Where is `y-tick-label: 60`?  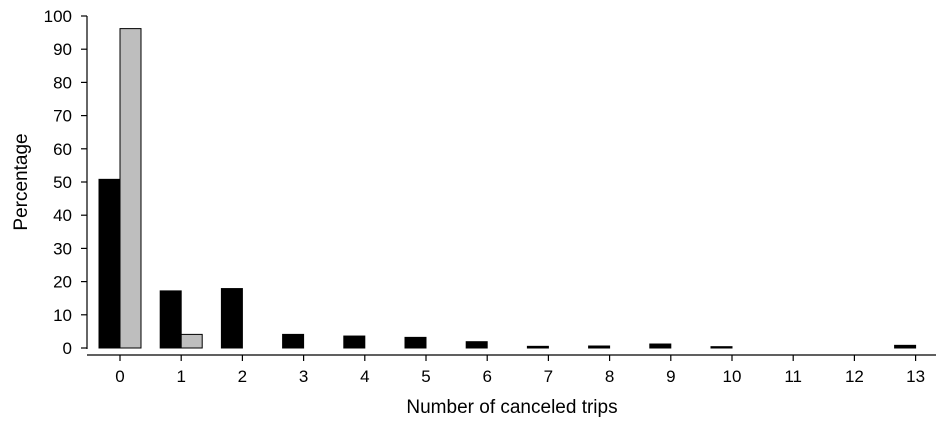
y-tick-label: 60 is located at coordinates (62, 149).